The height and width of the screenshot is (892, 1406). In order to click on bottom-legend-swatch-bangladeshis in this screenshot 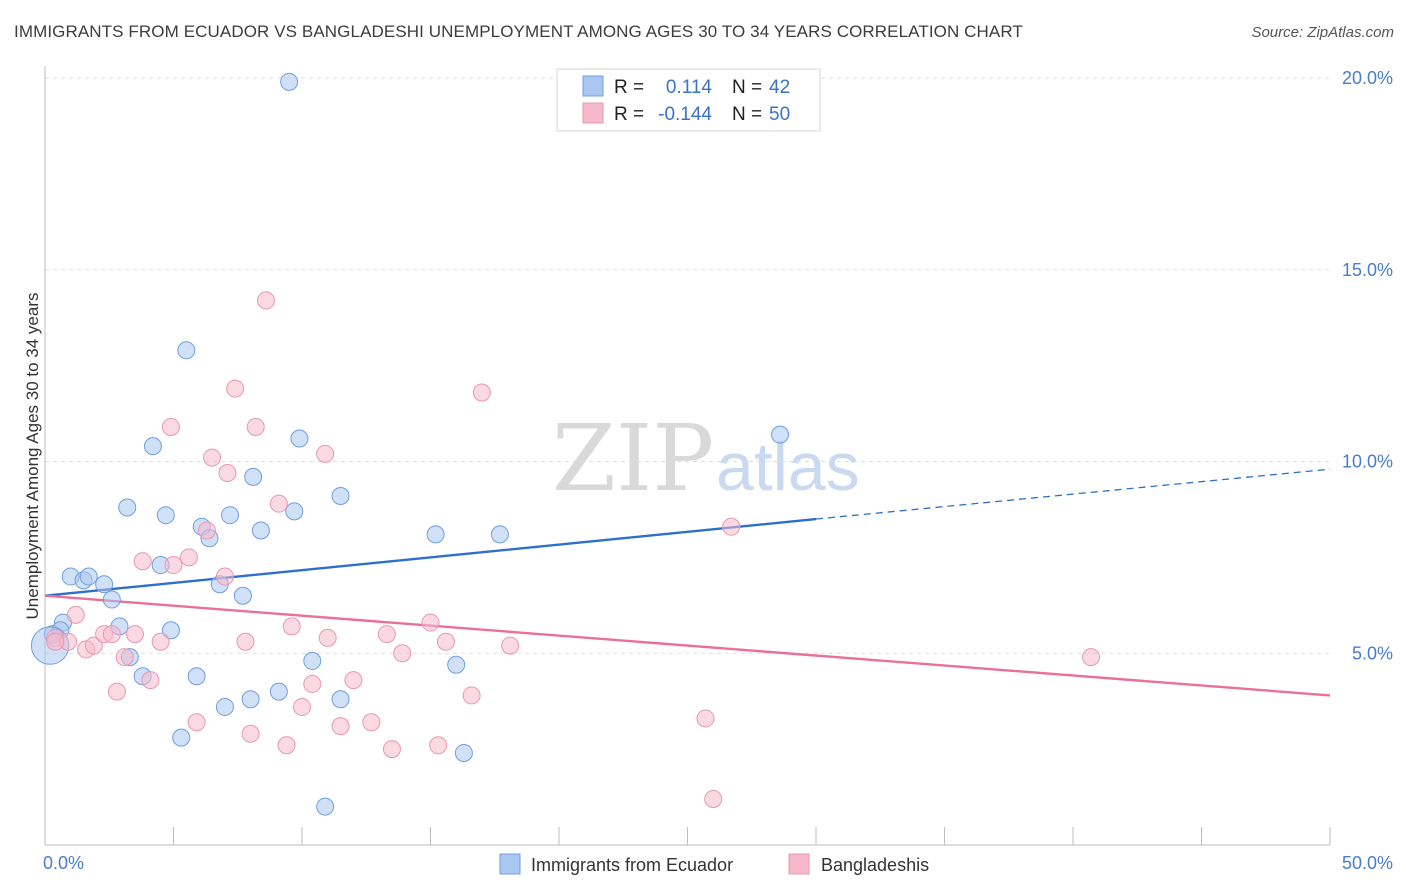, I will do `click(799, 864)`.